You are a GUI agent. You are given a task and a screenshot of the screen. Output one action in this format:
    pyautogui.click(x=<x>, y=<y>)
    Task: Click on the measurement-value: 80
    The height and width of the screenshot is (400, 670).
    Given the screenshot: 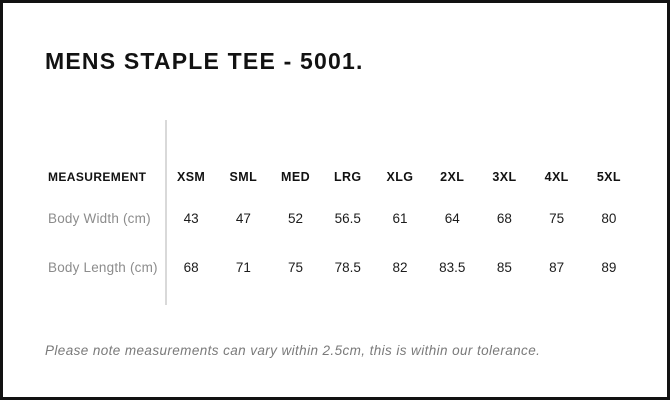 What is the action you would take?
    pyautogui.click(x=609, y=218)
    